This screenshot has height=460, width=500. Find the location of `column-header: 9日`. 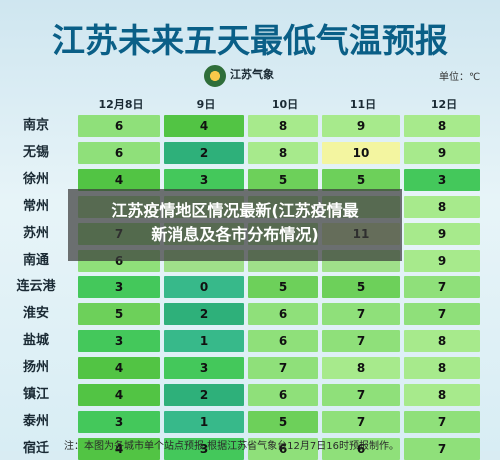

column-header: 9日 is located at coordinates (206, 104).